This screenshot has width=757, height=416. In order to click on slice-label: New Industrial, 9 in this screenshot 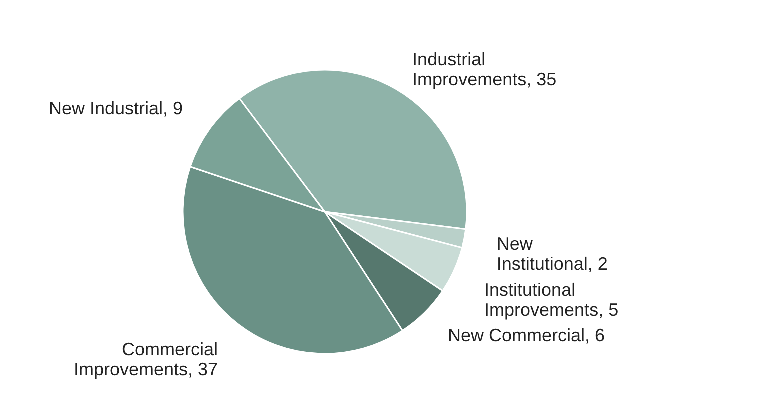, I will do `click(116, 108)`.